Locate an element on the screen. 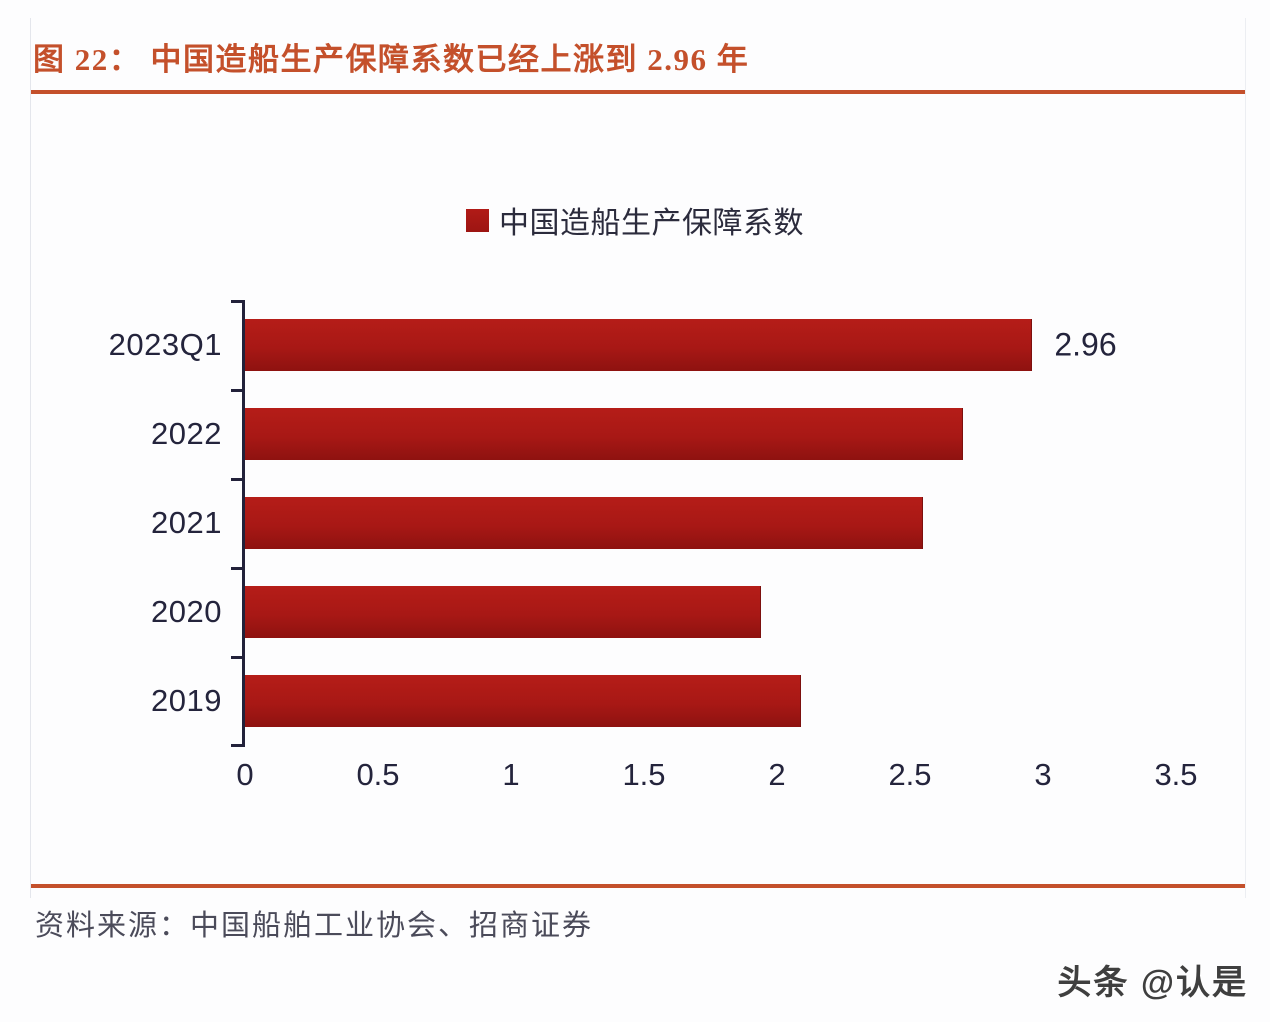 The image size is (1270, 1022). figure-title-text: 图 22： 中国造船生产保障系数已经上涨到 2.96 年 is located at coordinates (391, 59).